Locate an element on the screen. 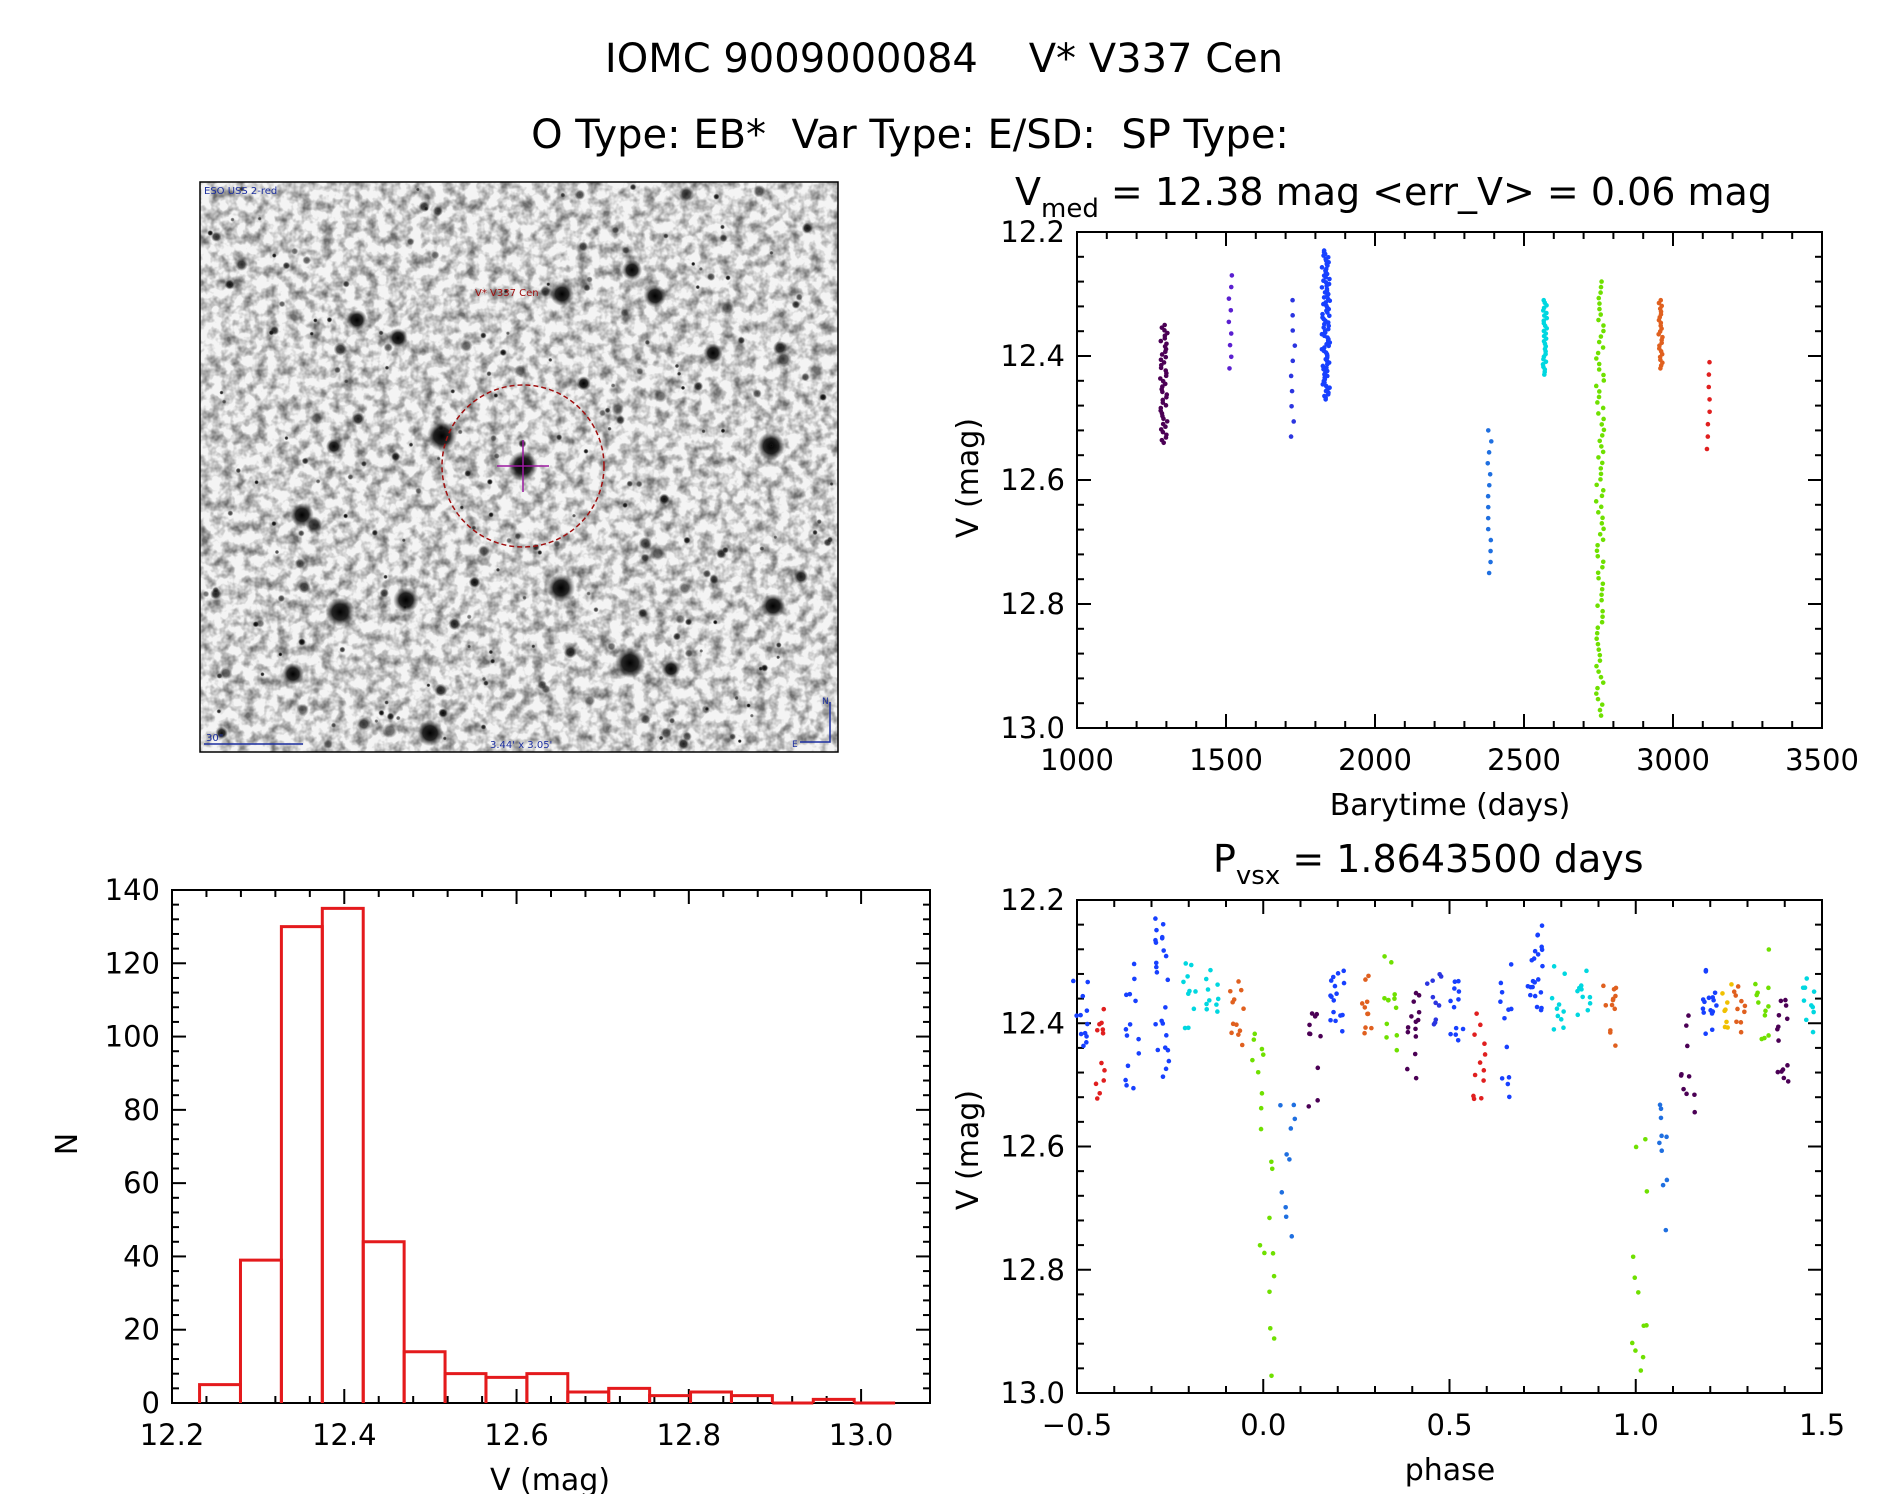  histogram-ytick-label: 20 is located at coordinates (141, 1330).